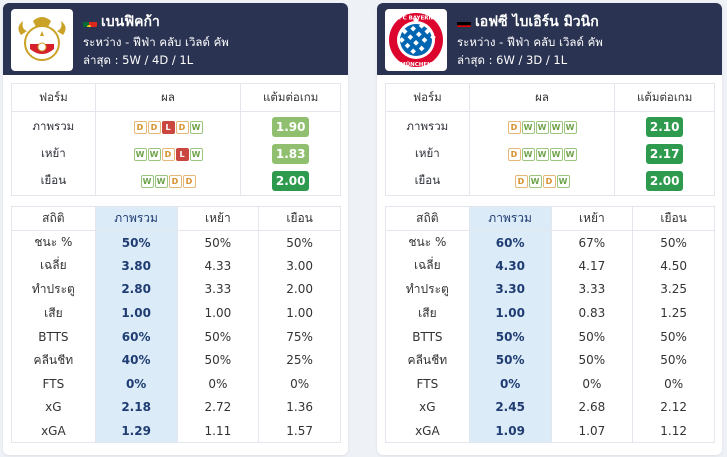 This screenshot has height=457, width=727. What do you see at coordinates (136, 431) in the screenshot?
I see `stat-overall: 1.29` at bounding box center [136, 431].